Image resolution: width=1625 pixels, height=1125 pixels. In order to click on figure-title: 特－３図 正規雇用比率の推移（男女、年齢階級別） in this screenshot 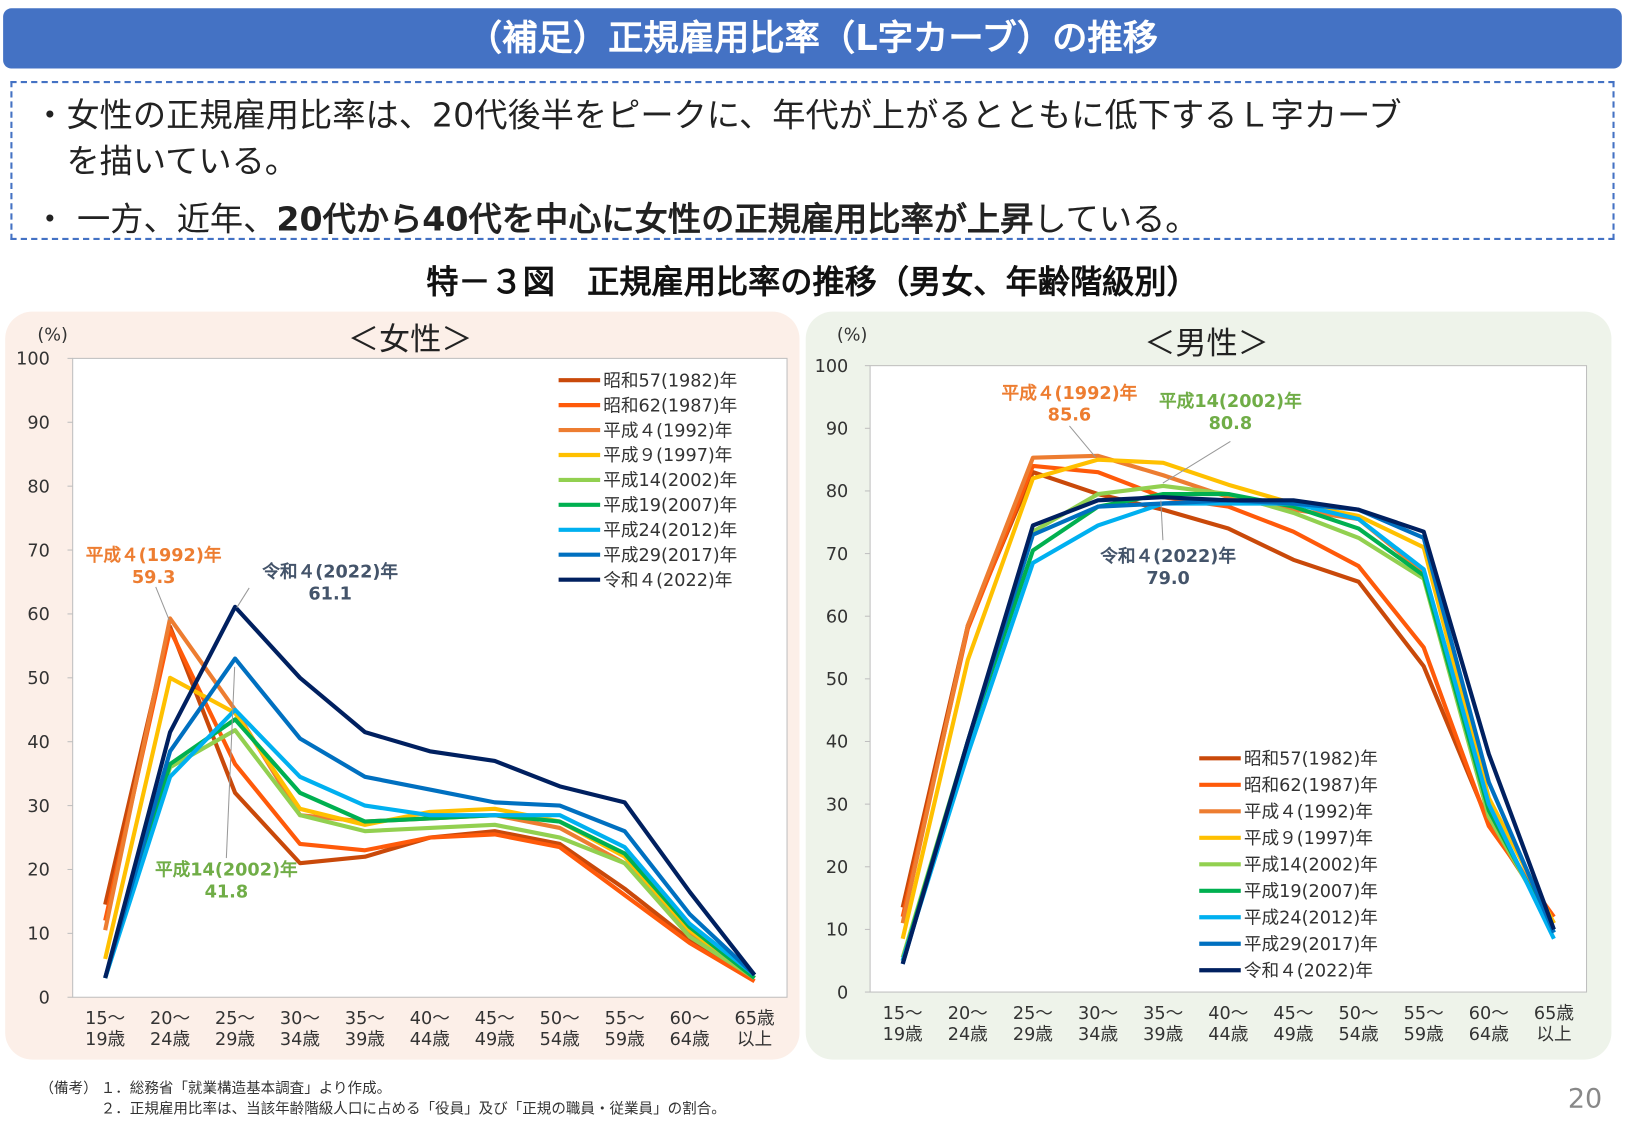, I will do `click(812, 282)`.